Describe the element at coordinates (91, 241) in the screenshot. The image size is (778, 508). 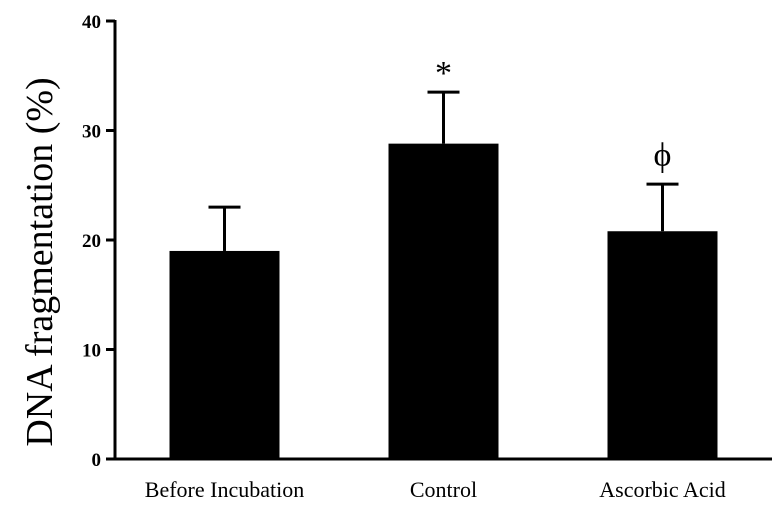
I see `y-tick-label: 20` at that location.